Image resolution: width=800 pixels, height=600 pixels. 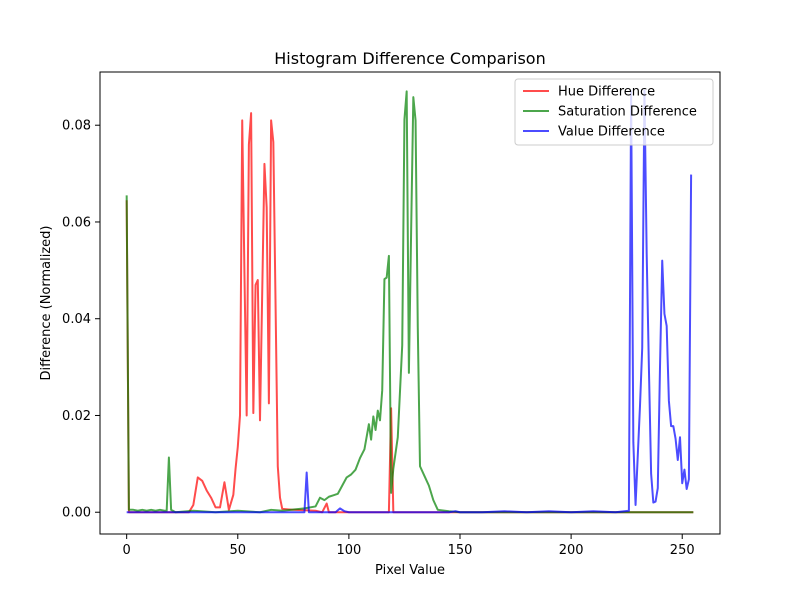 What do you see at coordinates (76, 319) in the screenshot?
I see `y-tick-label: 0.04` at bounding box center [76, 319].